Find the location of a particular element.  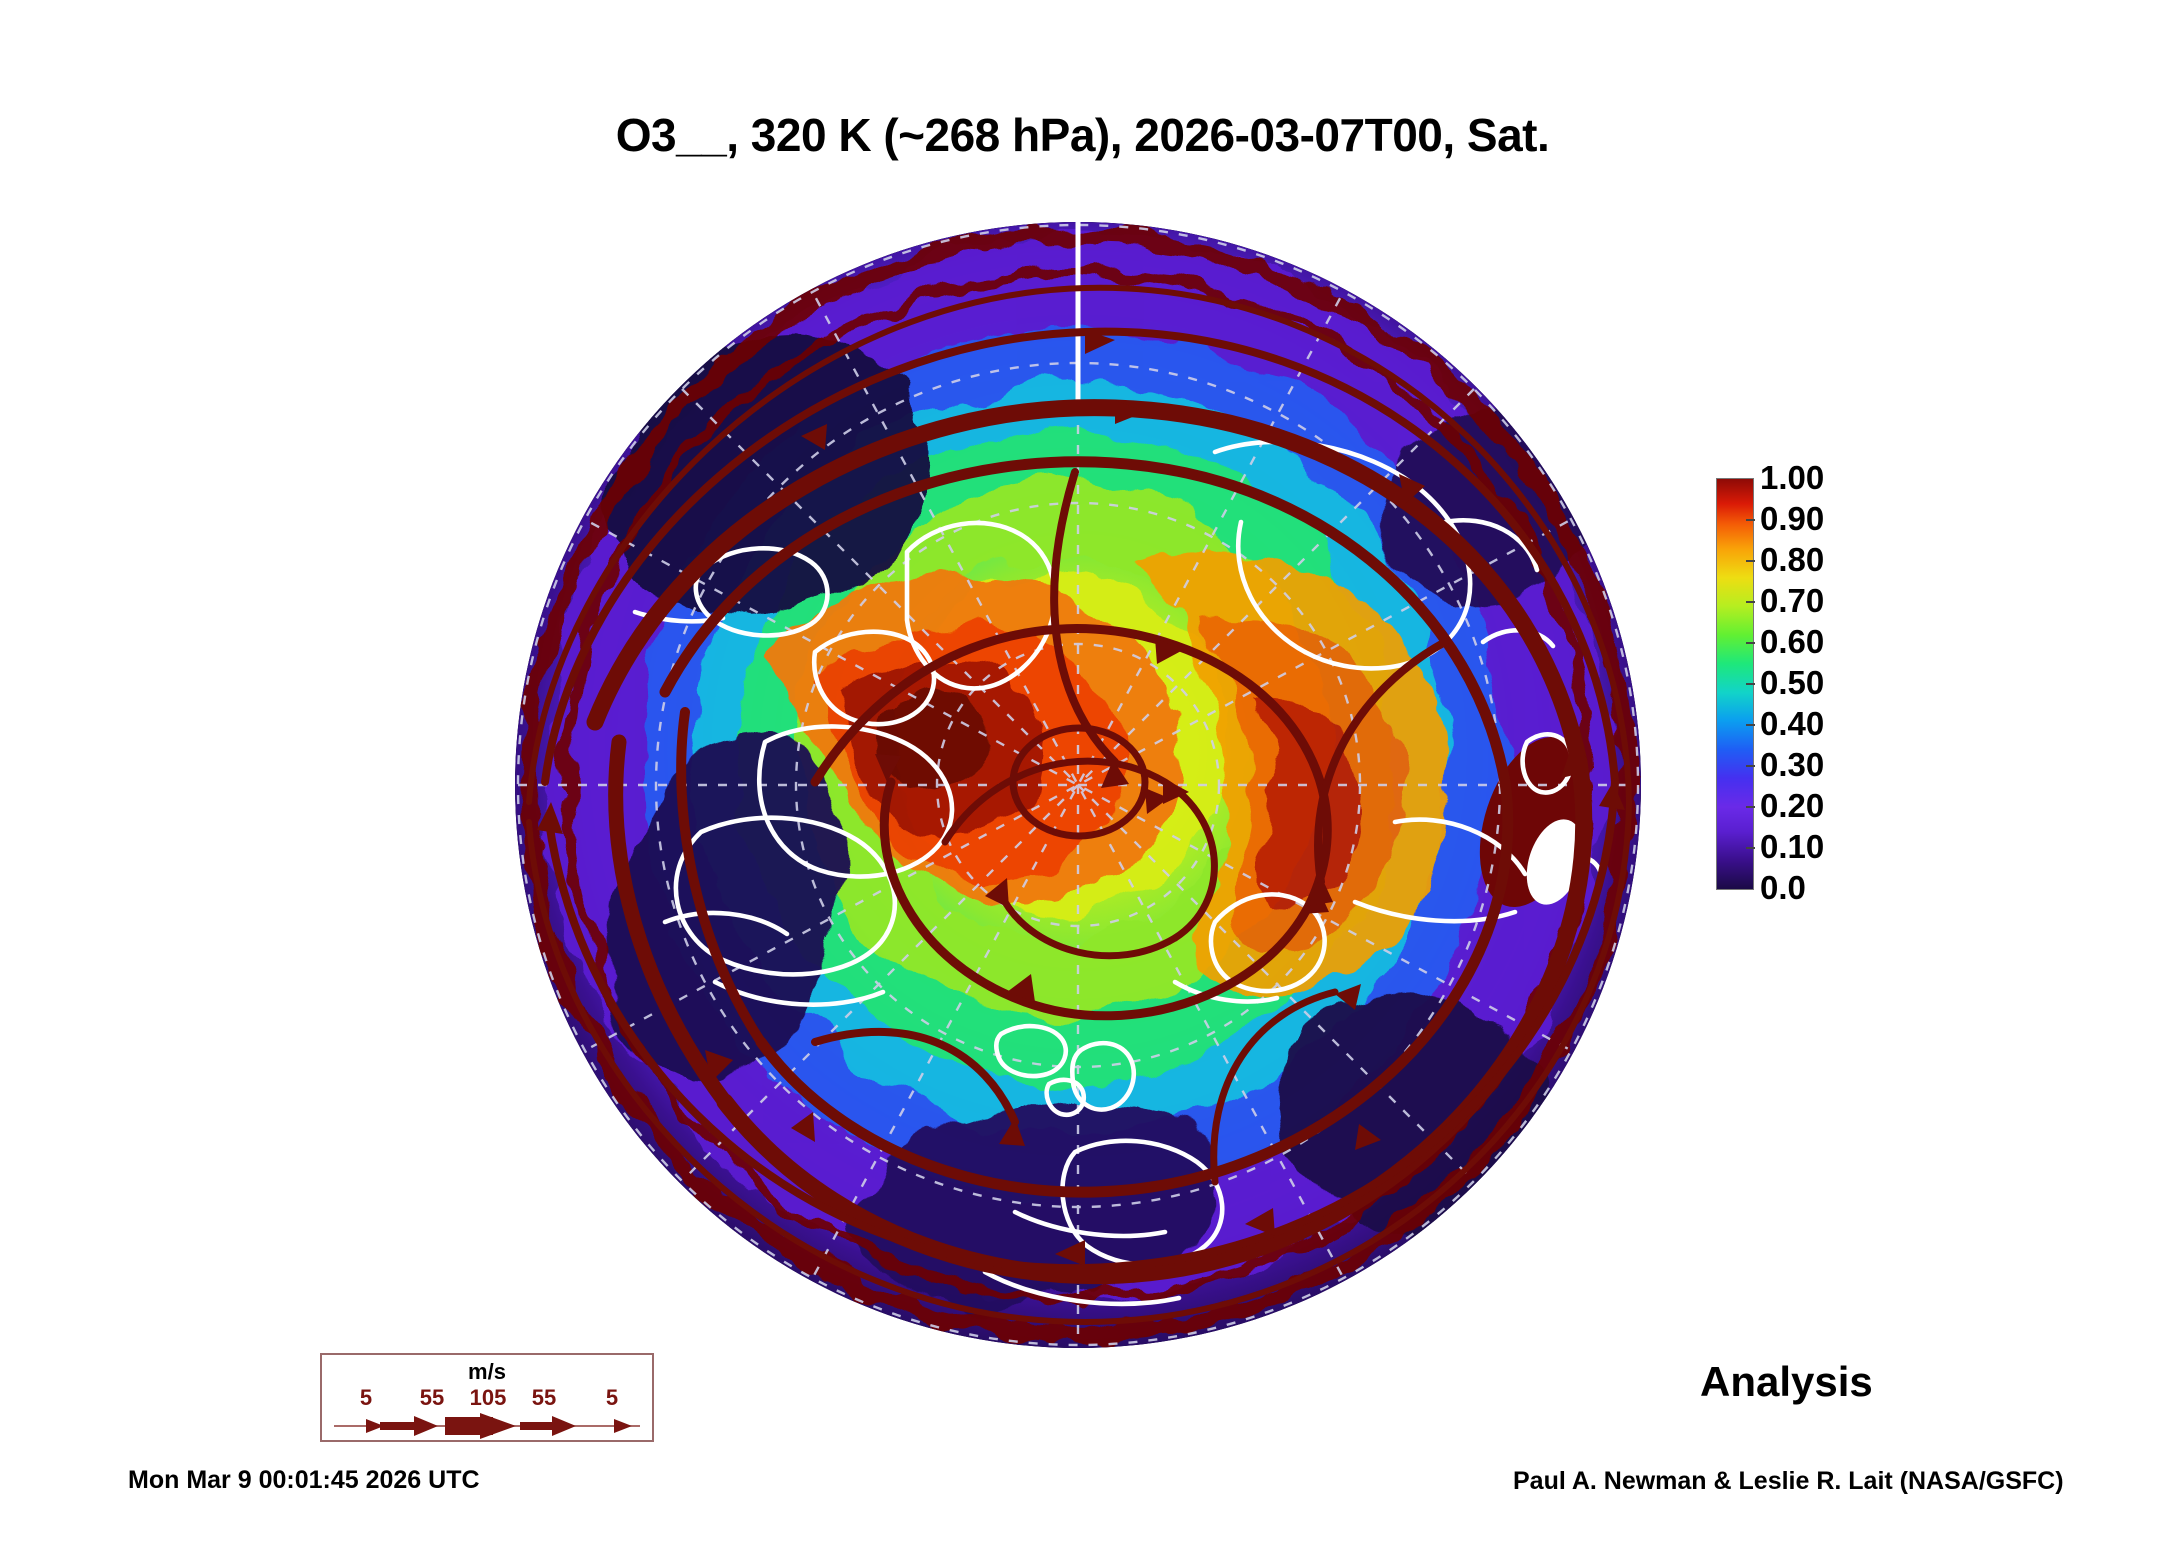

colorbar-tick-label: 0.70 is located at coordinates (1792, 600).